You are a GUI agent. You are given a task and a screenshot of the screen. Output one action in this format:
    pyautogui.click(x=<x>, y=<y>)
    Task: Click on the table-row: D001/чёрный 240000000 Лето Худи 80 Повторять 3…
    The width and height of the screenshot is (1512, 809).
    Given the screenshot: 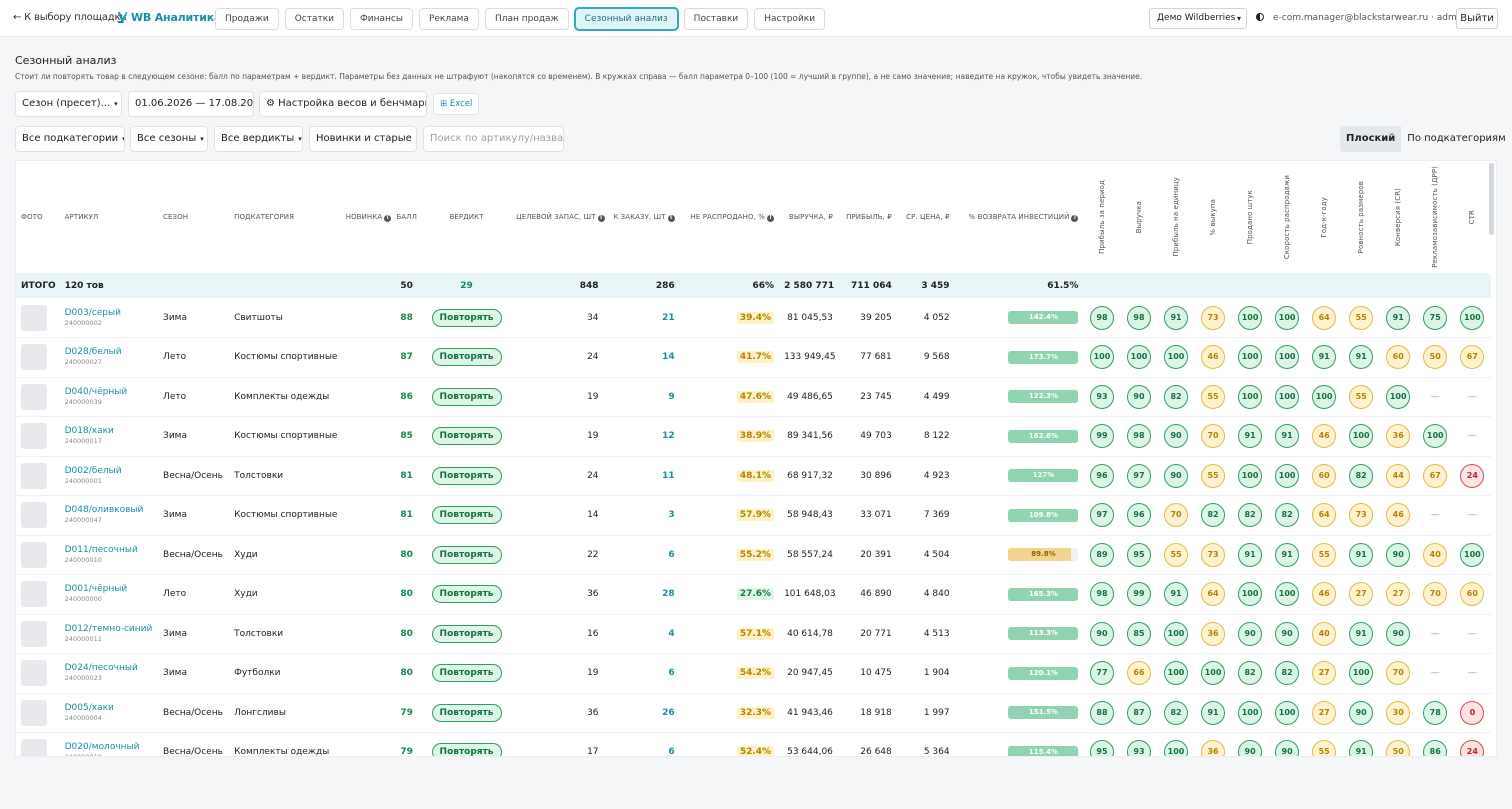 What is the action you would take?
    pyautogui.click(x=753, y=594)
    